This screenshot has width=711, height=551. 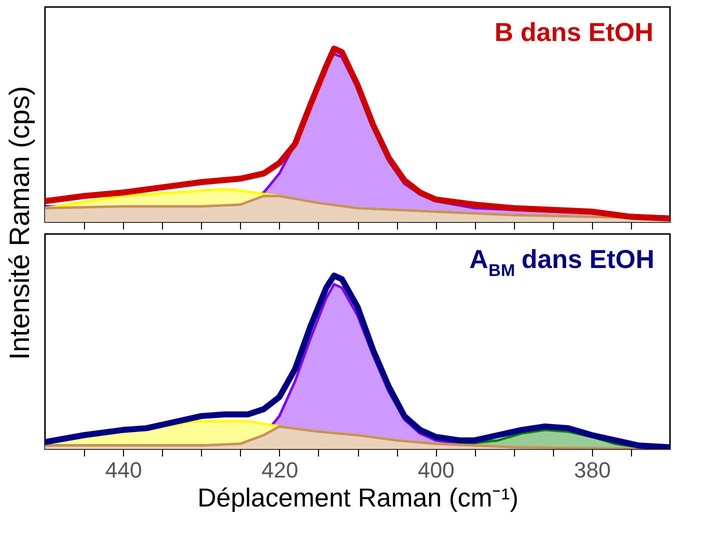 I want to click on x-axis-title: Déplacement Raman (cm⁻¹), so click(x=358, y=497).